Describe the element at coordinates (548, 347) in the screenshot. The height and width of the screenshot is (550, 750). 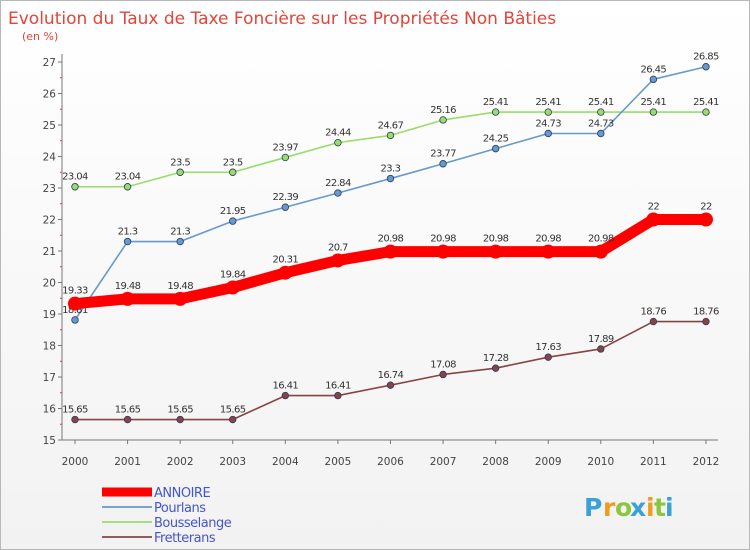
I see `data-label: 17.63` at that location.